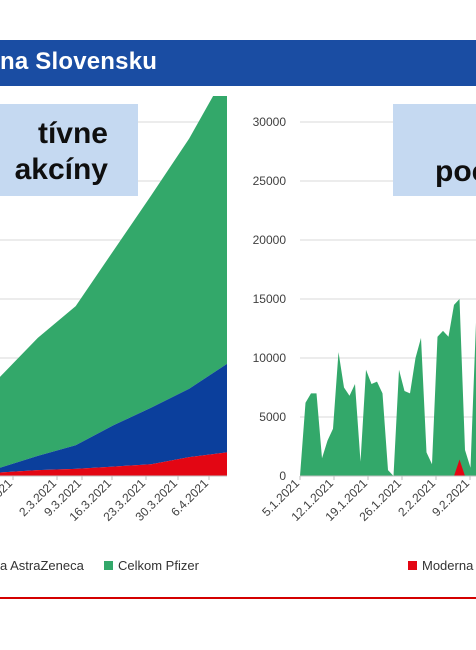 This screenshot has height=650, width=476. I want to click on right-y-tick-label: 30000, so click(270, 122).